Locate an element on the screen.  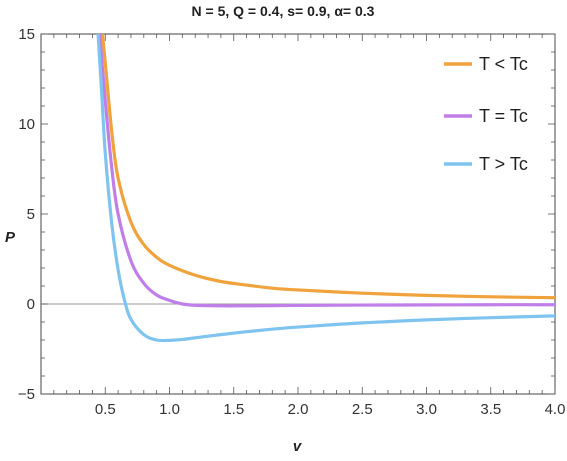
chart-title: N = 5, Q = 0.4, s= 0.9, α= 0.3 is located at coordinates (283, 11).